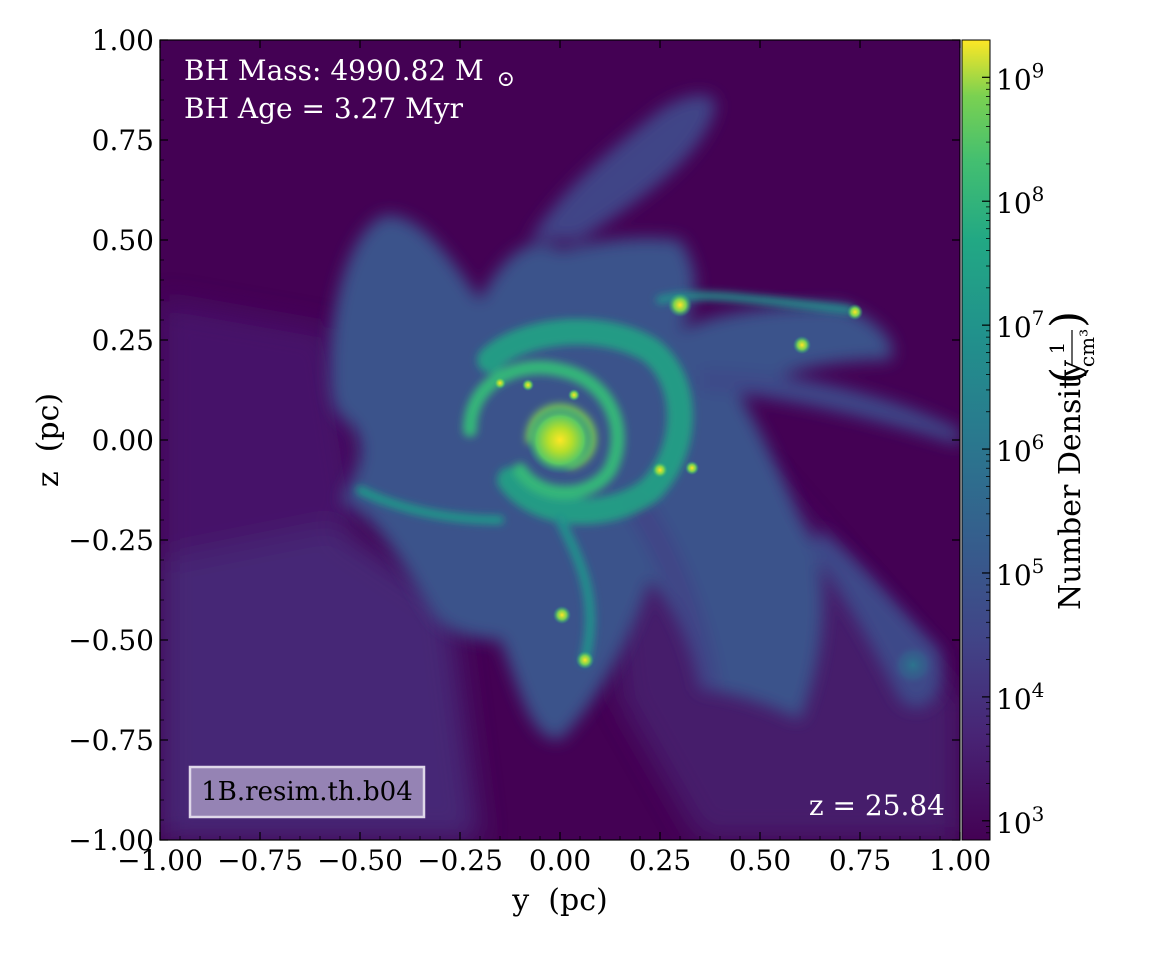  Describe the element at coordinates (430, 505) in the screenshot. I see `filament-left` at that location.